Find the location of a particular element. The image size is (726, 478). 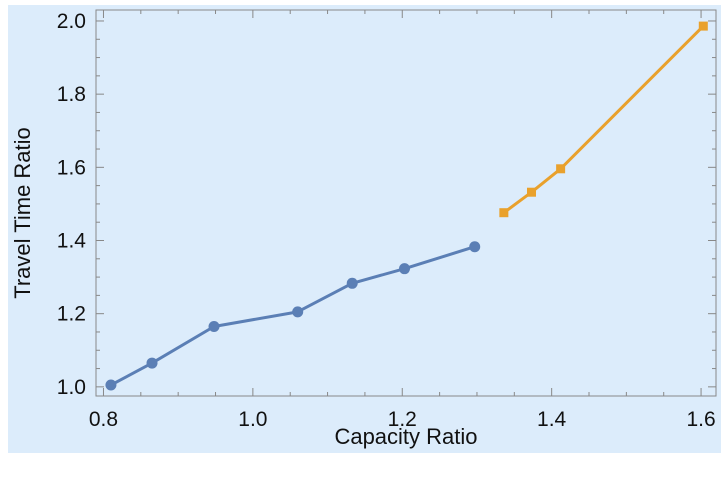

y-tick-label: 1.6 is located at coordinates (71, 167).